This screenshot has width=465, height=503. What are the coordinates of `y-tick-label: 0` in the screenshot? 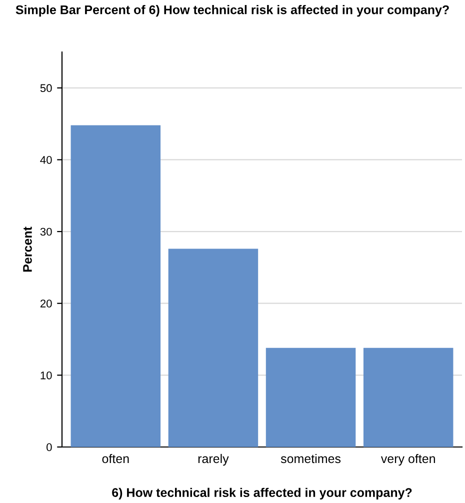 It's located at (49, 447).